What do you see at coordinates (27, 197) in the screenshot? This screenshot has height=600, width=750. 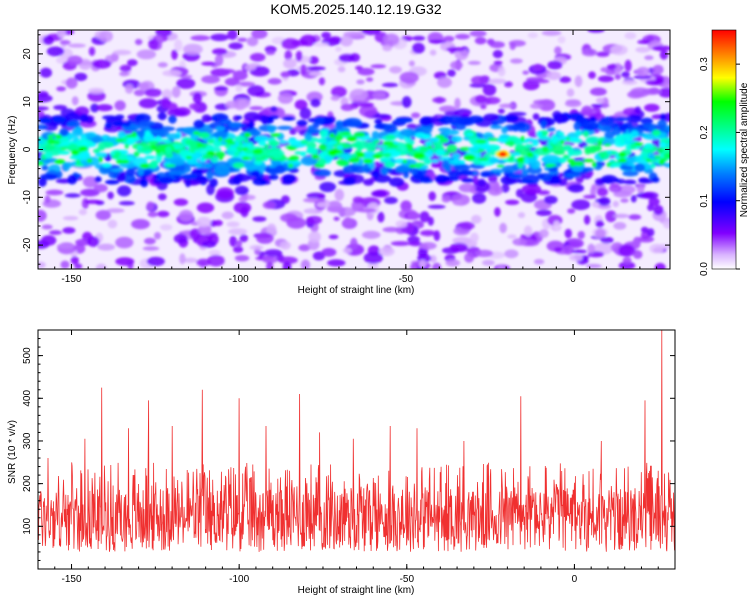 I see `top-y-tick-label: -10` at bounding box center [27, 197].